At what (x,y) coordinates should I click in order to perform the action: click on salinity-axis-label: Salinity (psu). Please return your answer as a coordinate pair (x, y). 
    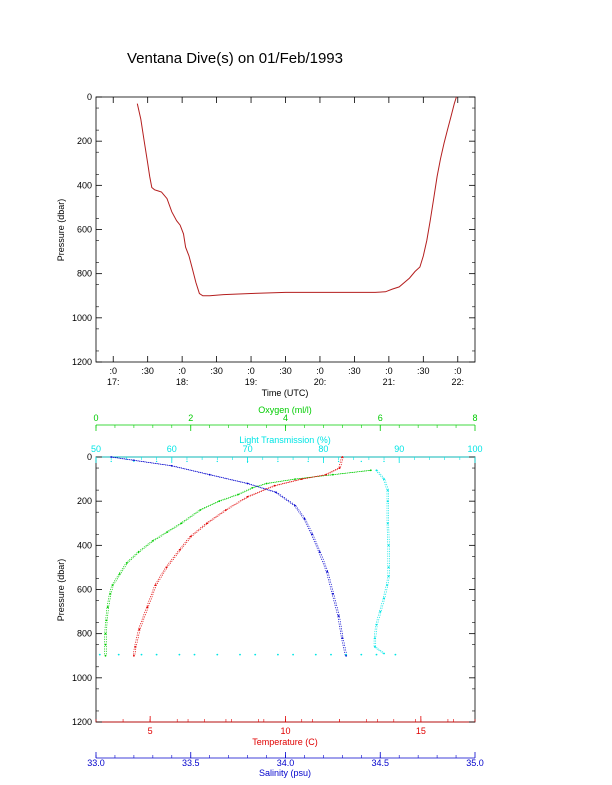
    Looking at the image, I should click on (285, 773).